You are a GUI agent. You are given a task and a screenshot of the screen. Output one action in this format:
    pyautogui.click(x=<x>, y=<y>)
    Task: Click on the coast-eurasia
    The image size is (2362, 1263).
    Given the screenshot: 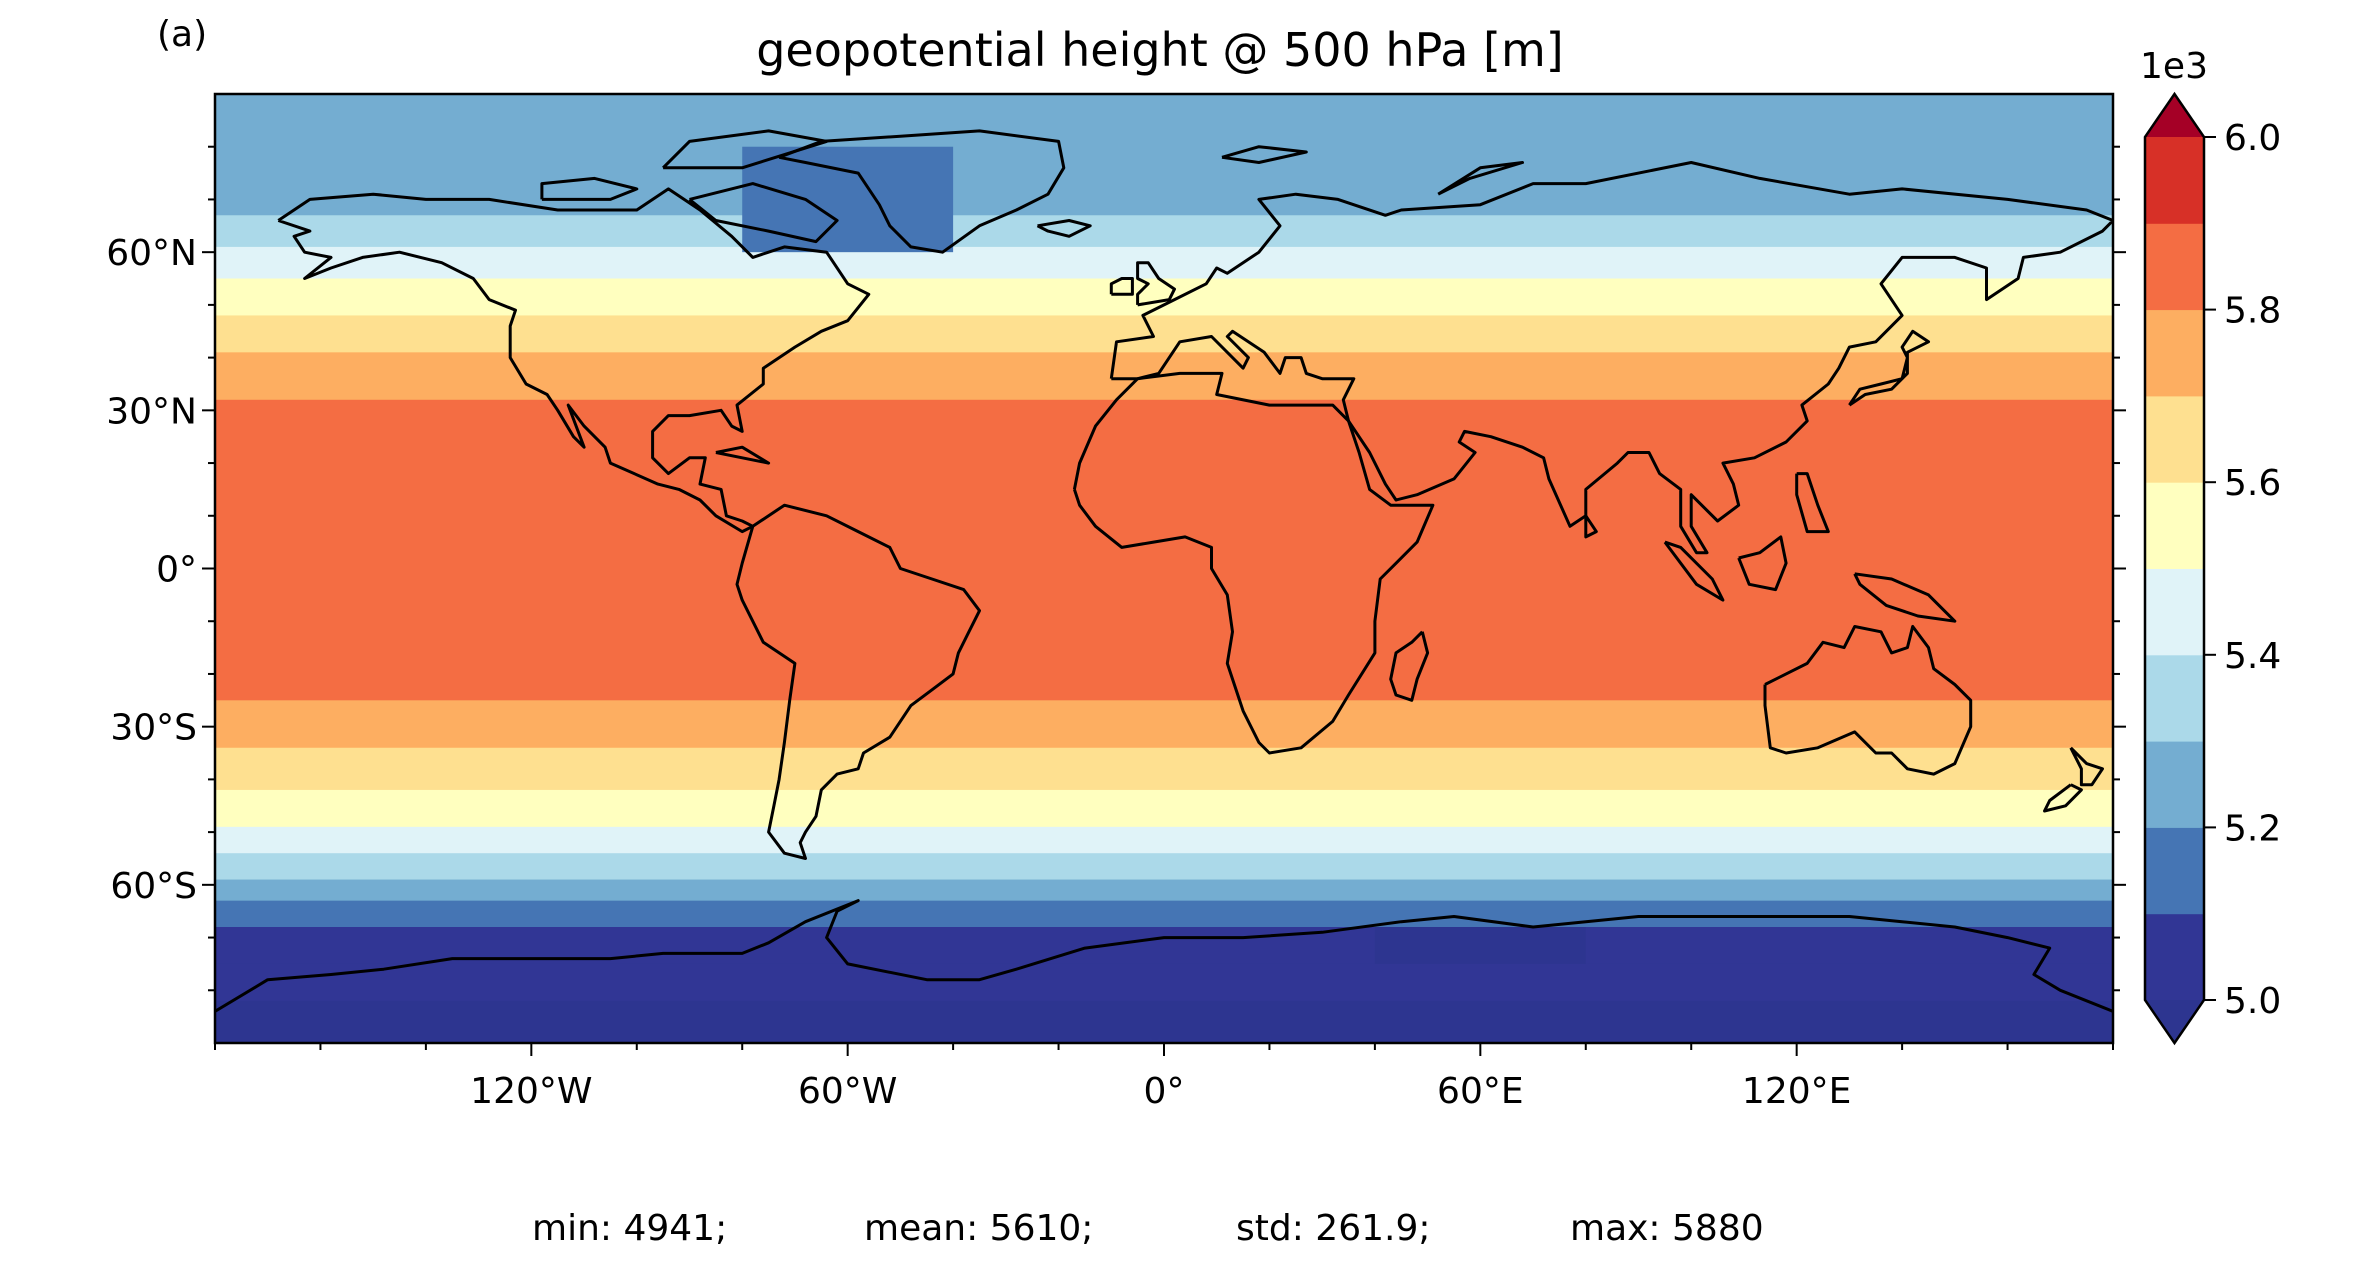 What is the action you would take?
    pyautogui.click(x=1611, y=358)
    